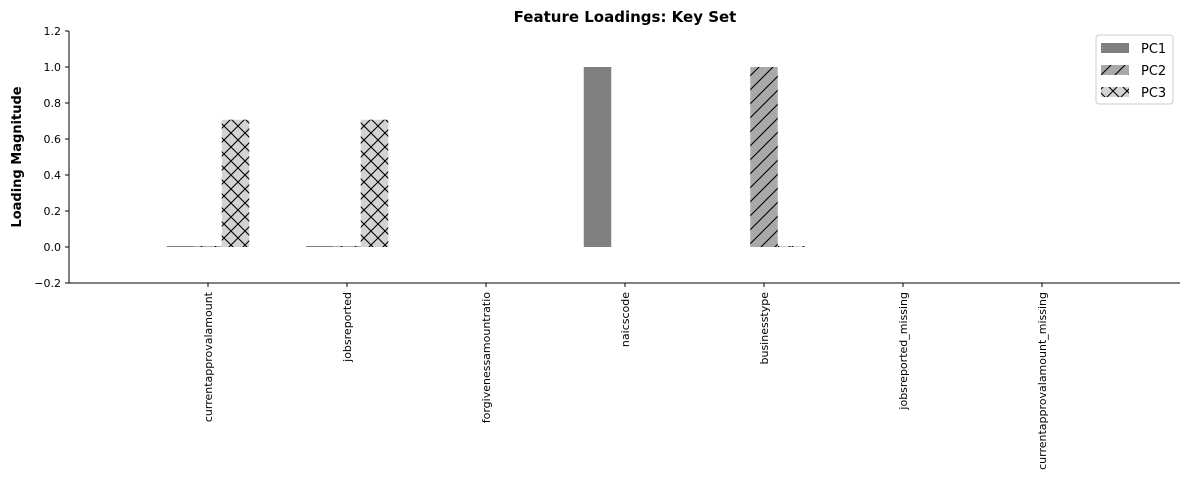 The height and width of the screenshot is (490, 1189). What do you see at coordinates (53, 247) in the screenshot?
I see `y-tick-label: 0.0` at bounding box center [53, 247].